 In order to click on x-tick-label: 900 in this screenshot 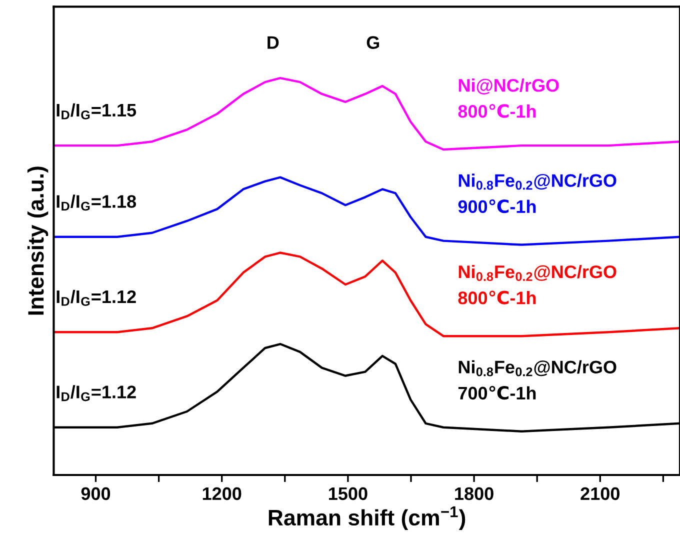, I will do `click(95, 493)`.